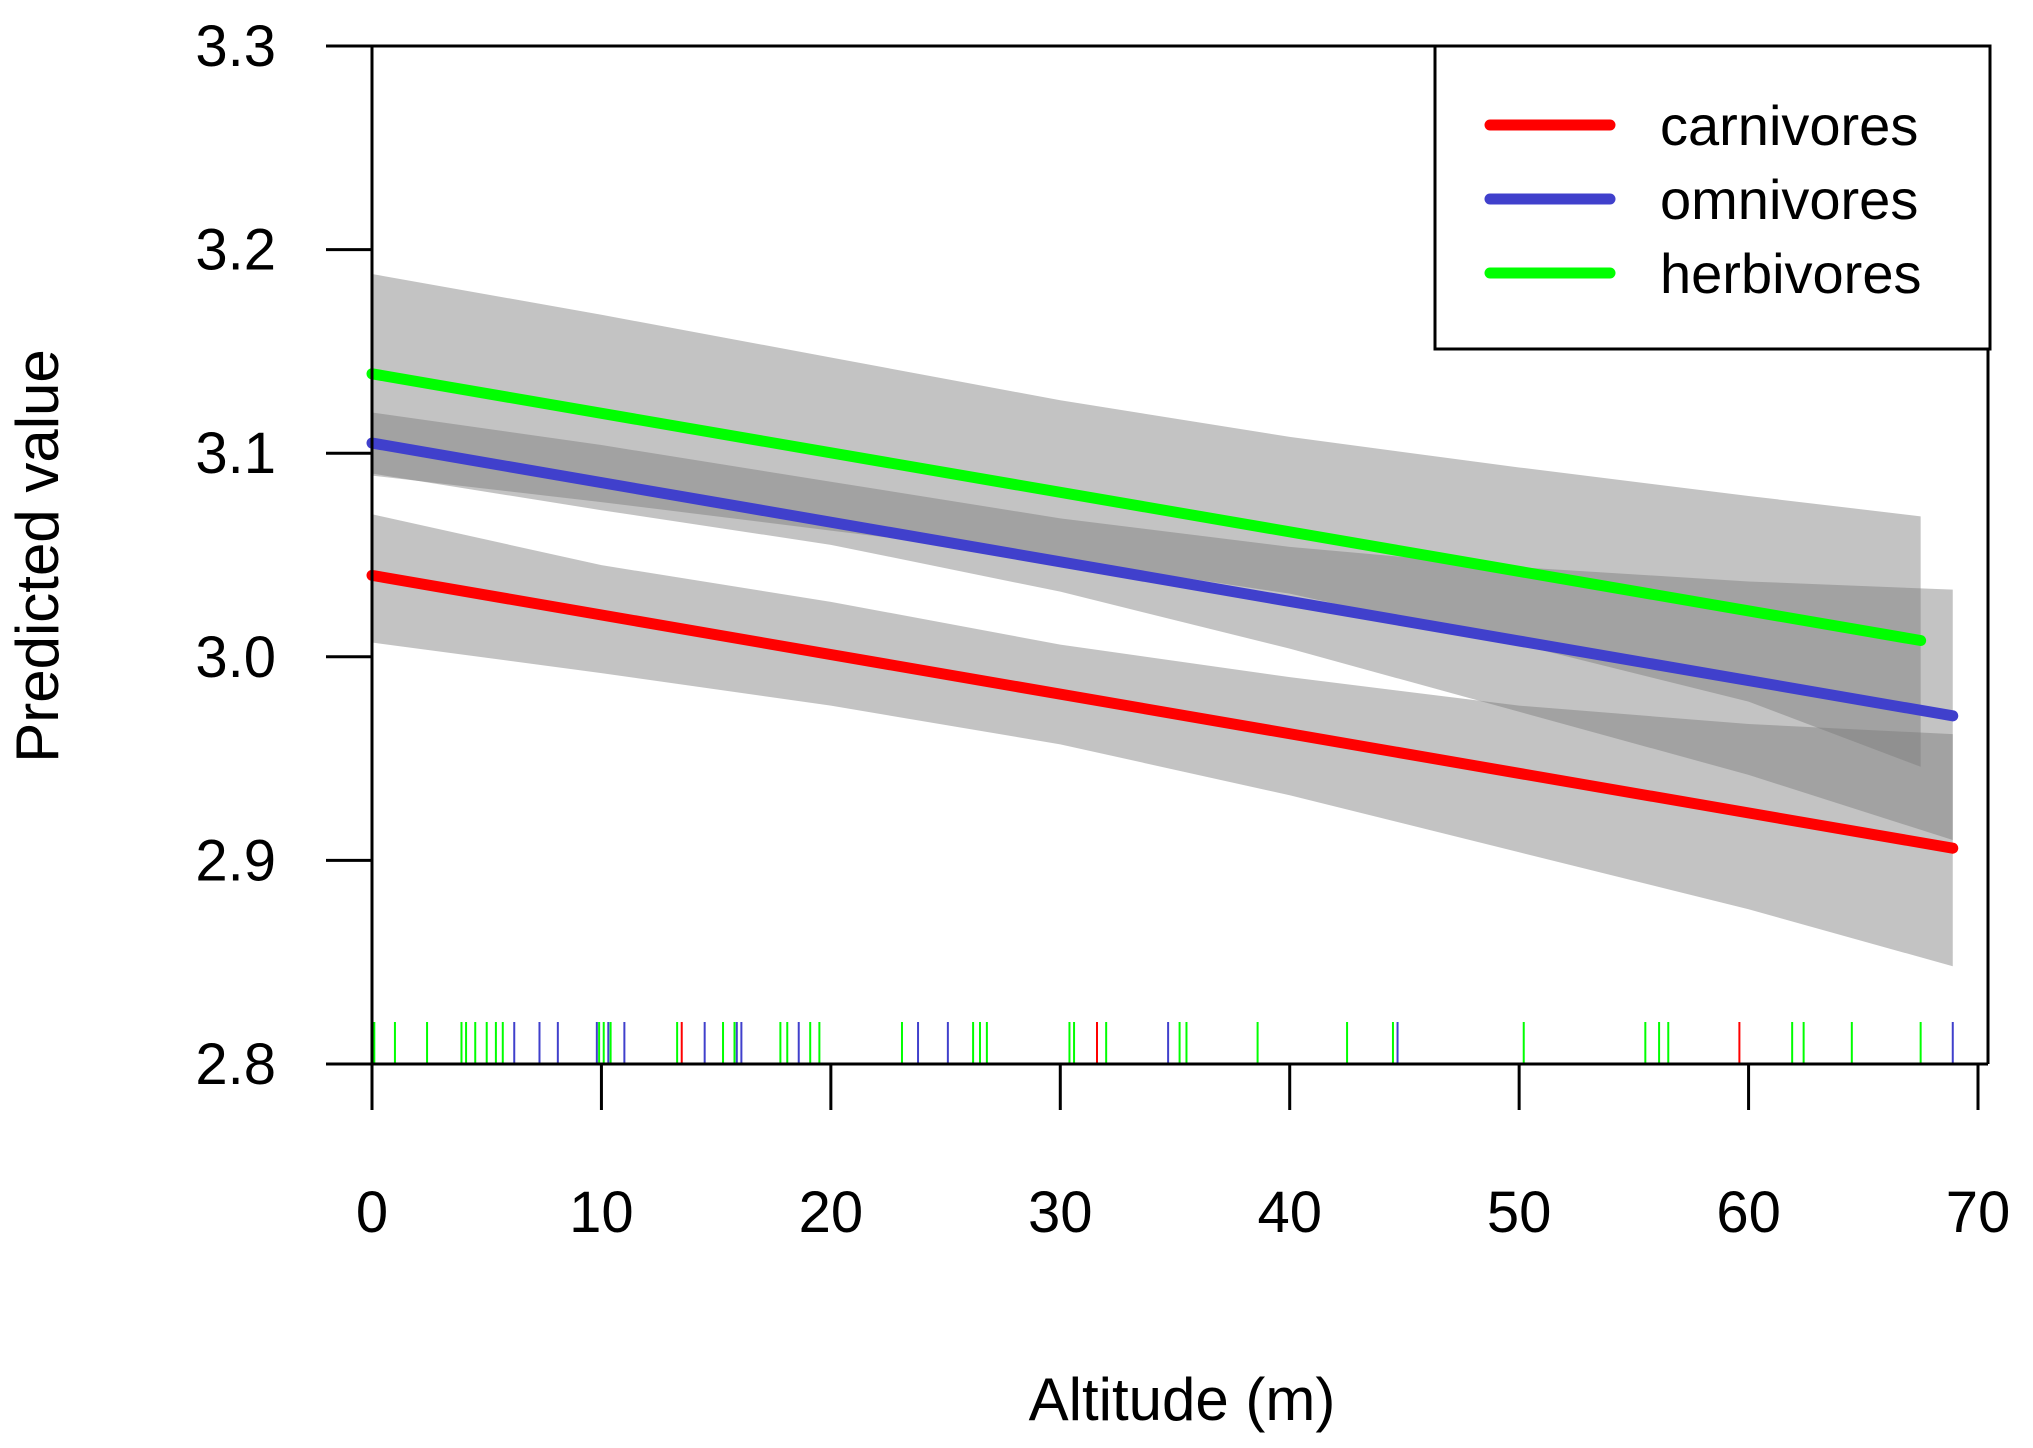 Image resolution: width=2033 pixels, height=1448 pixels. Describe the element at coordinates (372, 1212) in the screenshot. I see `x-tick-label: 0` at that location.